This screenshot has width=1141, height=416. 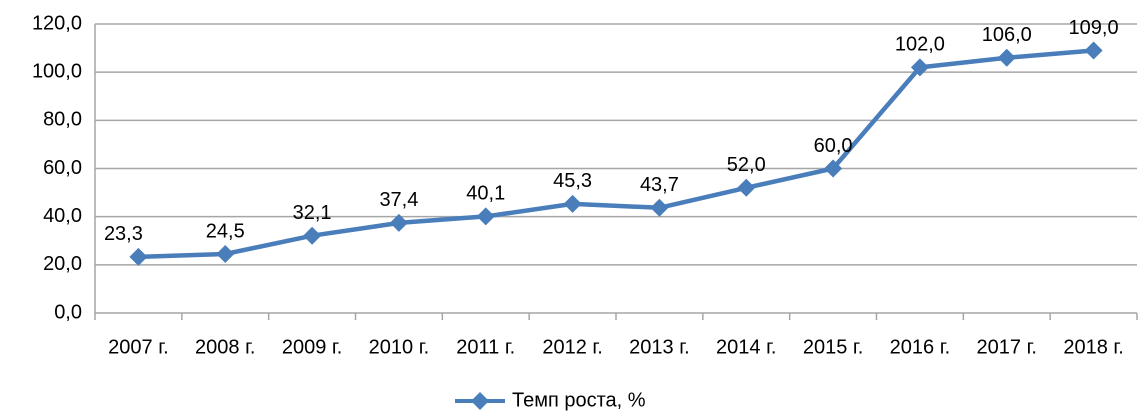 I want to click on data-label: 52,0, so click(x=746, y=165).